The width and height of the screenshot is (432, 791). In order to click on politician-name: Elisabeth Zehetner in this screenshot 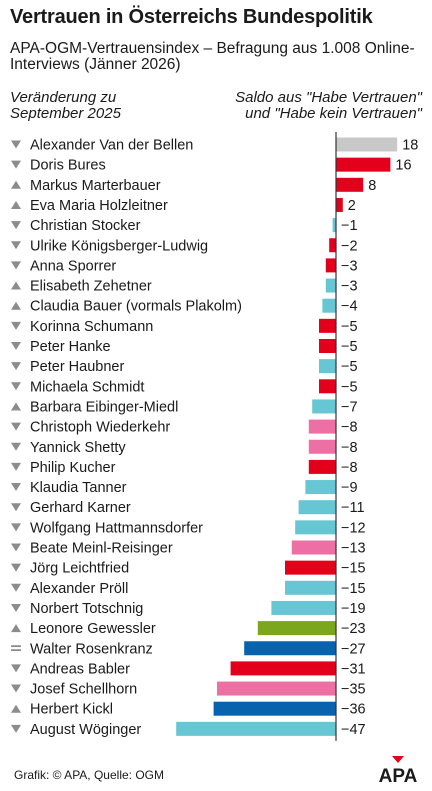, I will do `click(91, 287)`.